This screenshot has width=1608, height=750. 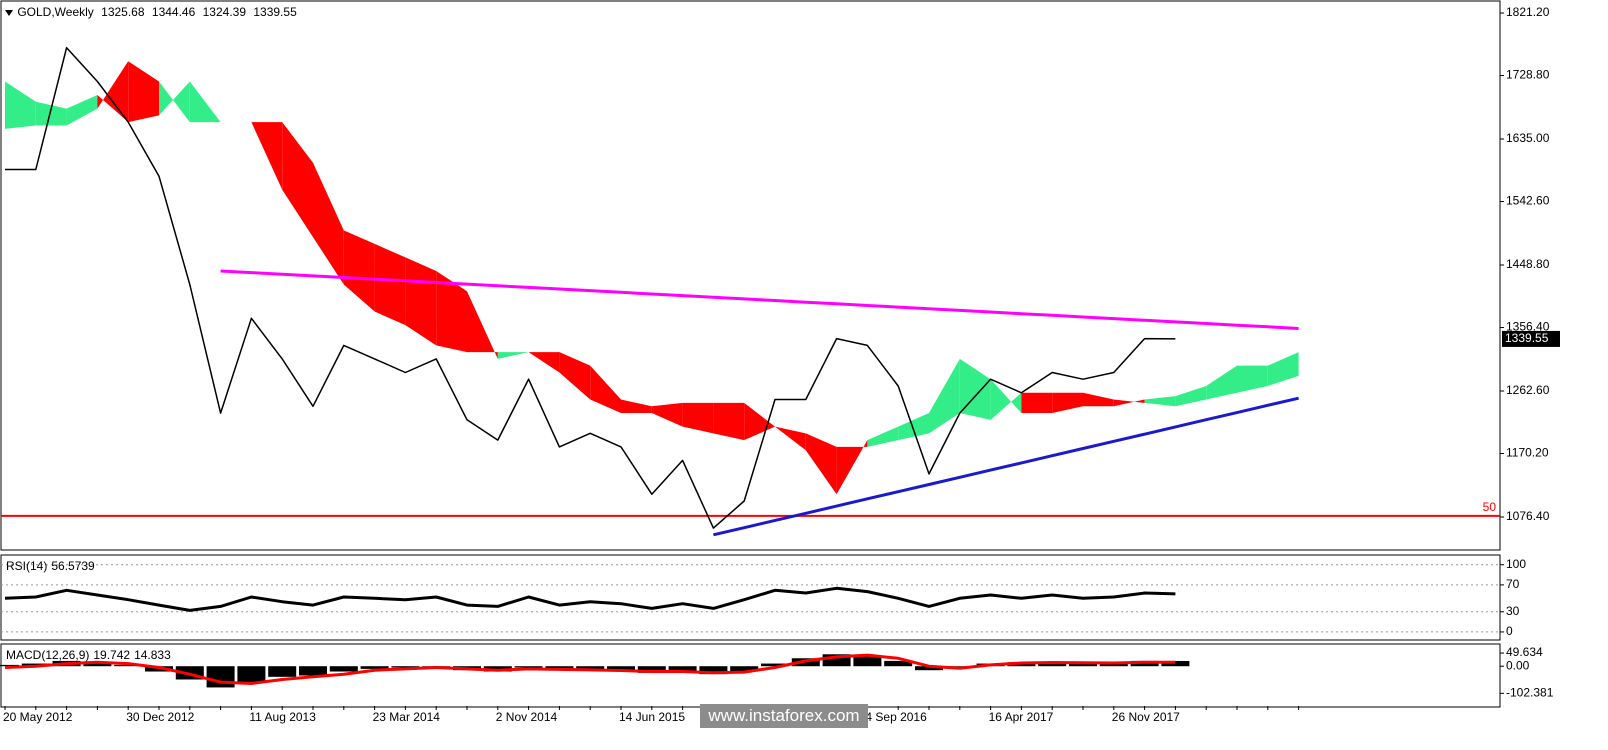 I want to click on y-tick-label: 1170.20, so click(x=1527, y=453).